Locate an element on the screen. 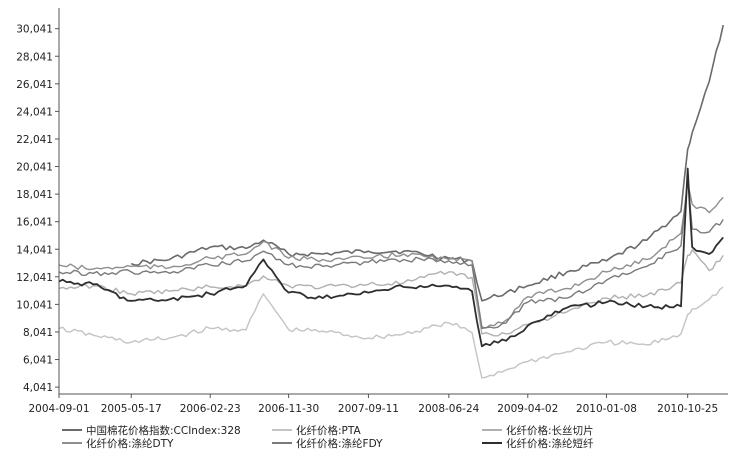 Image resolution: width=732 pixels, height=460 pixels. x-tick-label: 2007-09-11 is located at coordinates (368, 409).